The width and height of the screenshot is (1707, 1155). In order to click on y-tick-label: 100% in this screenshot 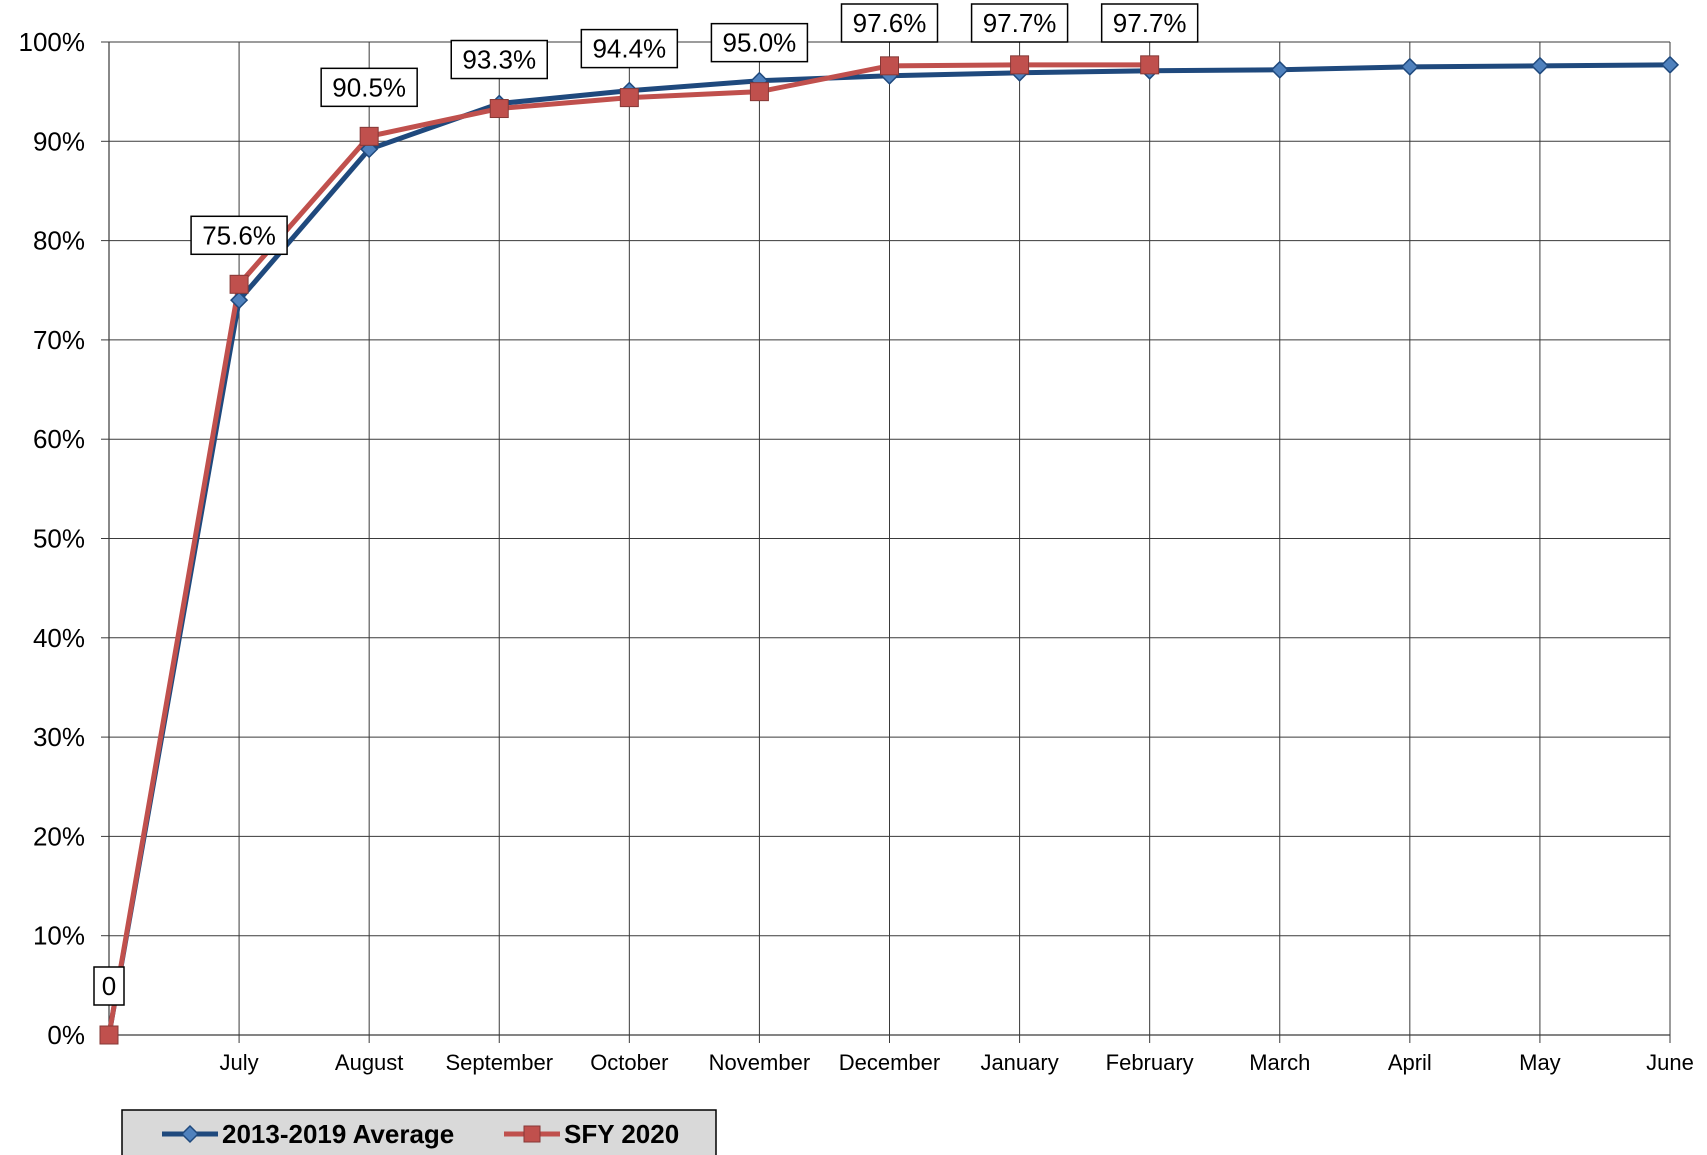, I will do `click(52, 42)`.